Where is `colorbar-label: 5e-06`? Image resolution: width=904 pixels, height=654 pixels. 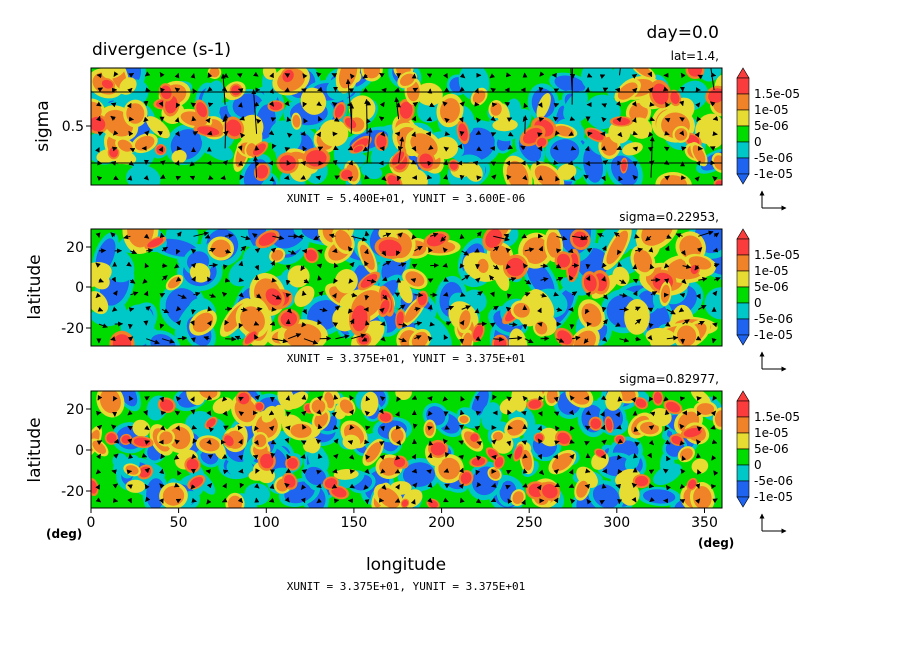 colorbar-label: 5e-06 is located at coordinates (771, 287).